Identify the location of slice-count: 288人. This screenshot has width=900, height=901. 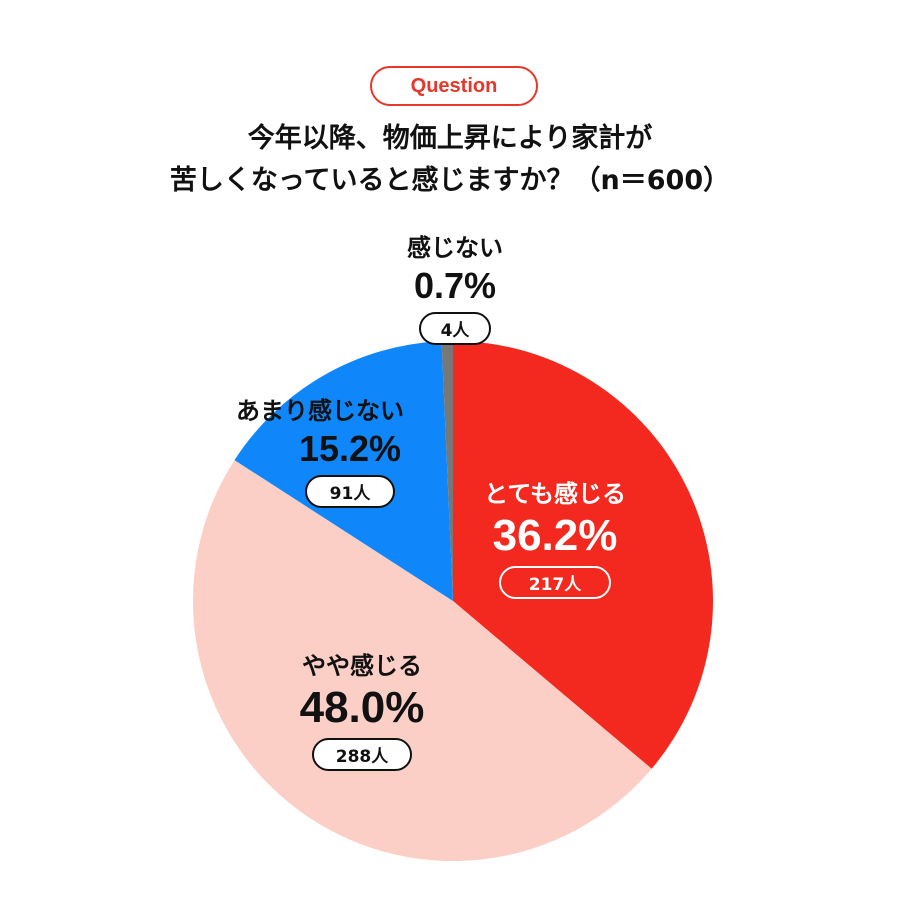
(362, 754).